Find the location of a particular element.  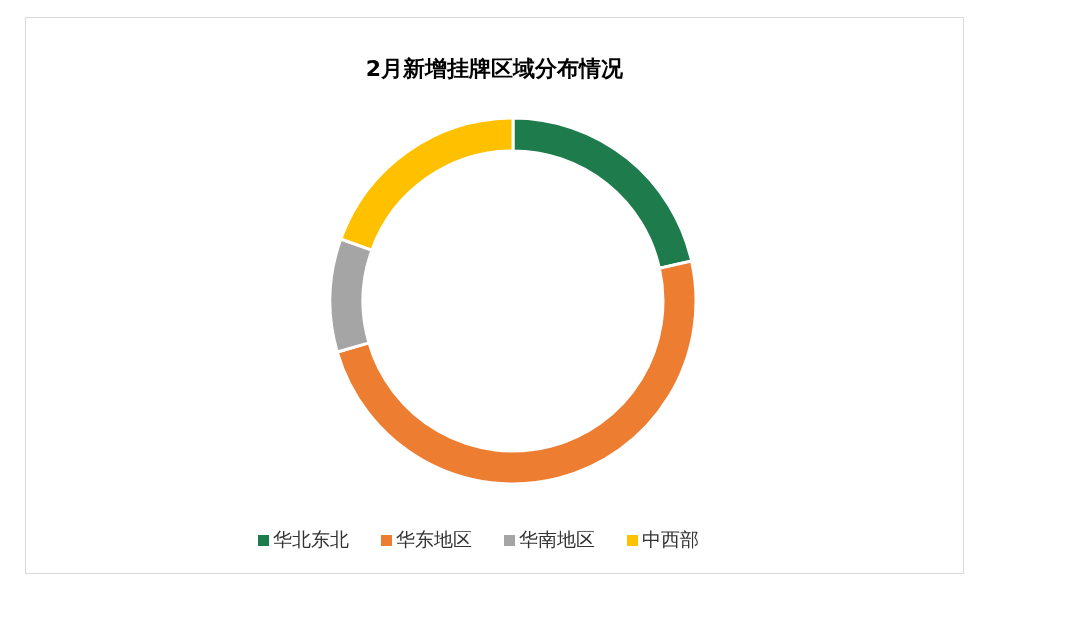

legend-label: 华南地区 is located at coordinates (557, 539).